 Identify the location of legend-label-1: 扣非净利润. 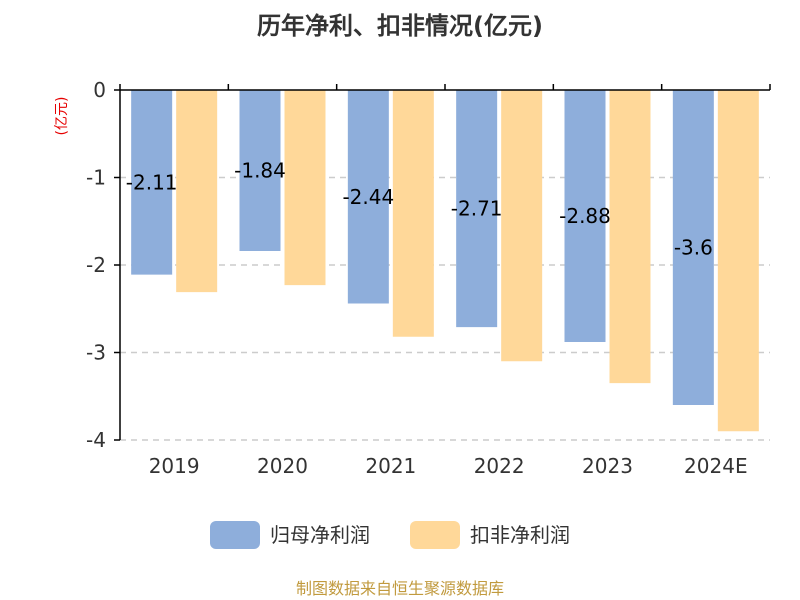
(520, 535).